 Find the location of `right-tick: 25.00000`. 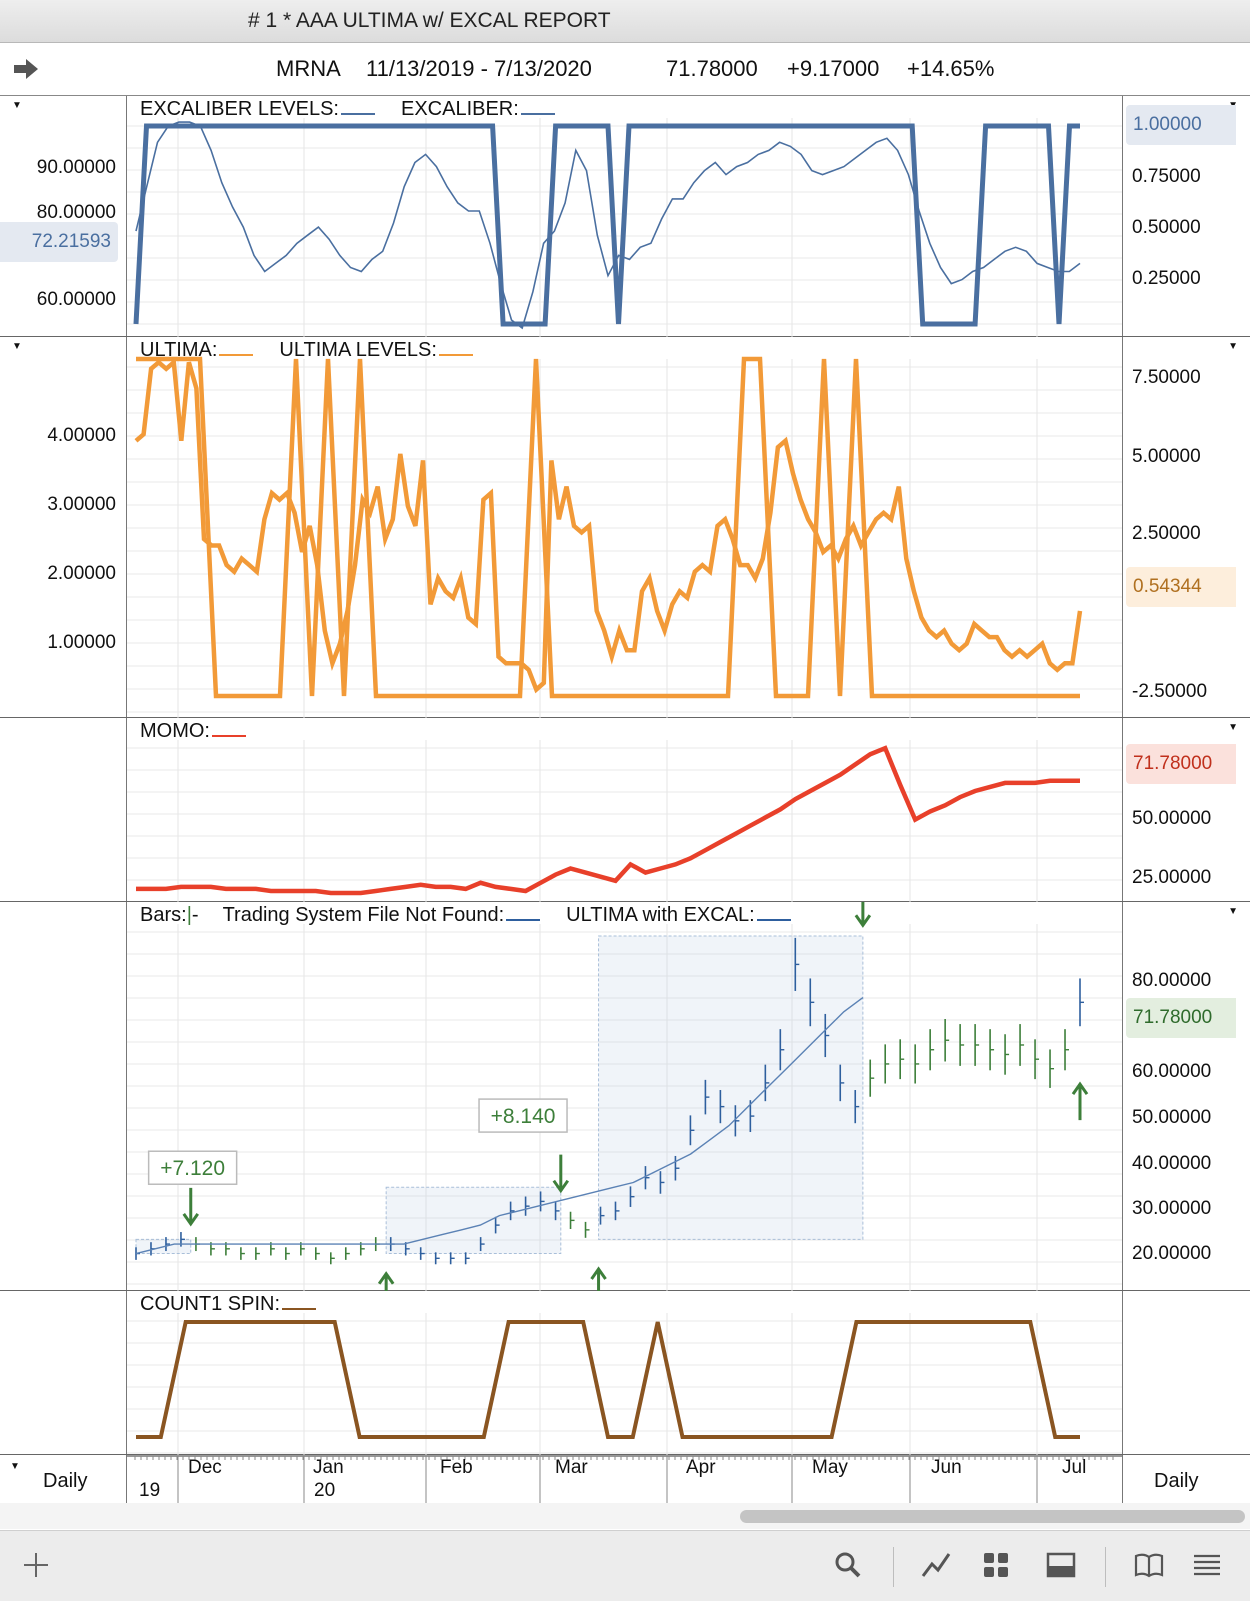

right-tick: 25.00000 is located at coordinates (1172, 877).